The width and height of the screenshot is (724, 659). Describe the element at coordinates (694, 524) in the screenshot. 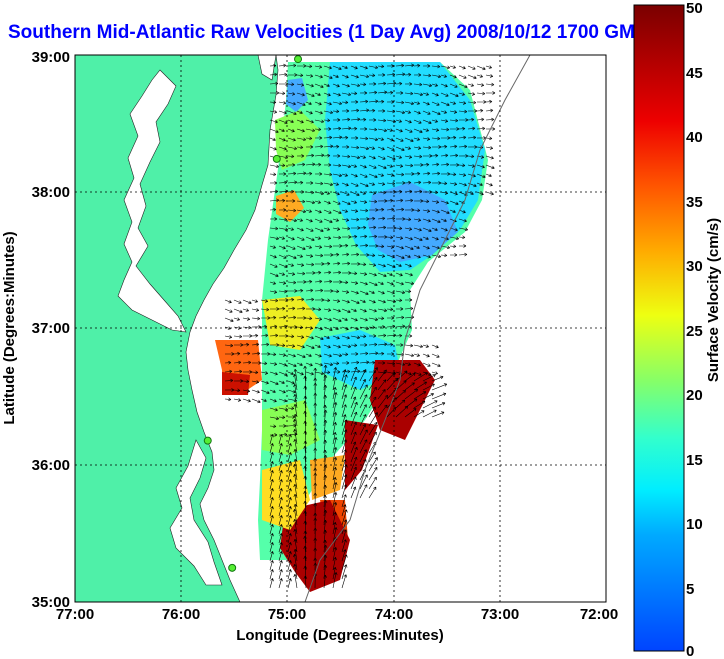

I see `colorbar-tick-label: 10` at that location.